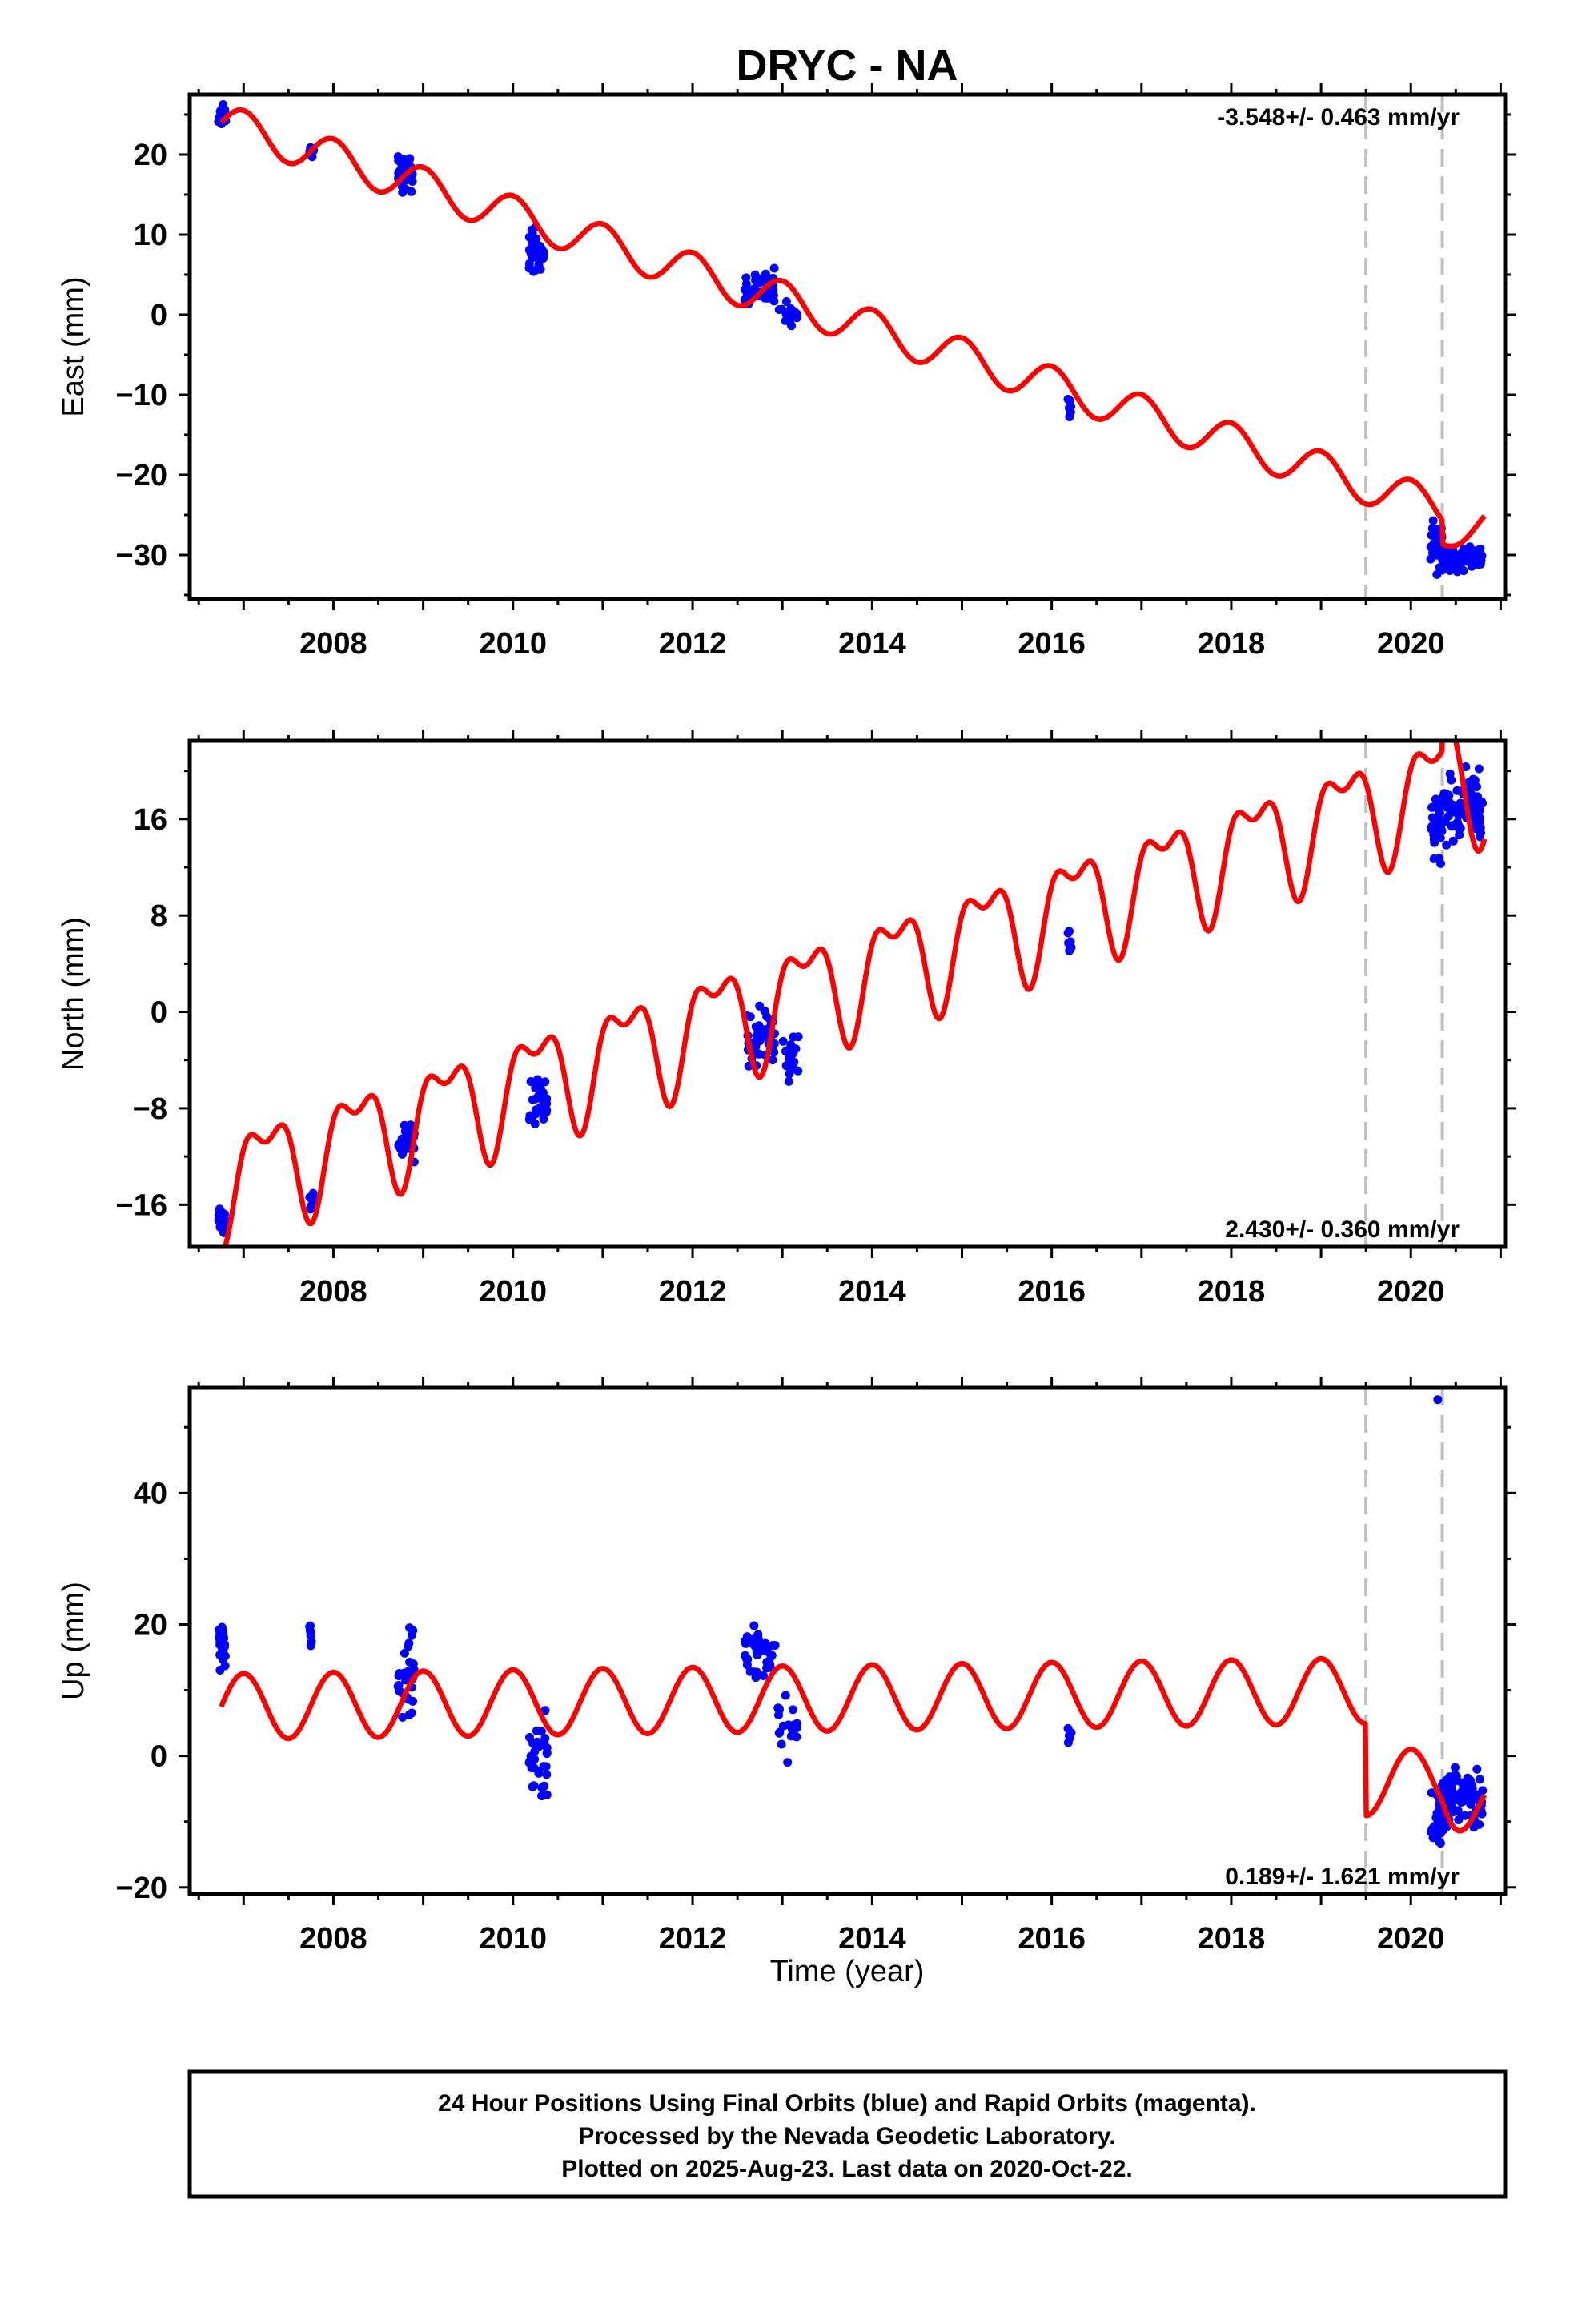  What do you see at coordinates (333, 1292) in the screenshot?
I see `x-tick-label: 2008` at bounding box center [333, 1292].